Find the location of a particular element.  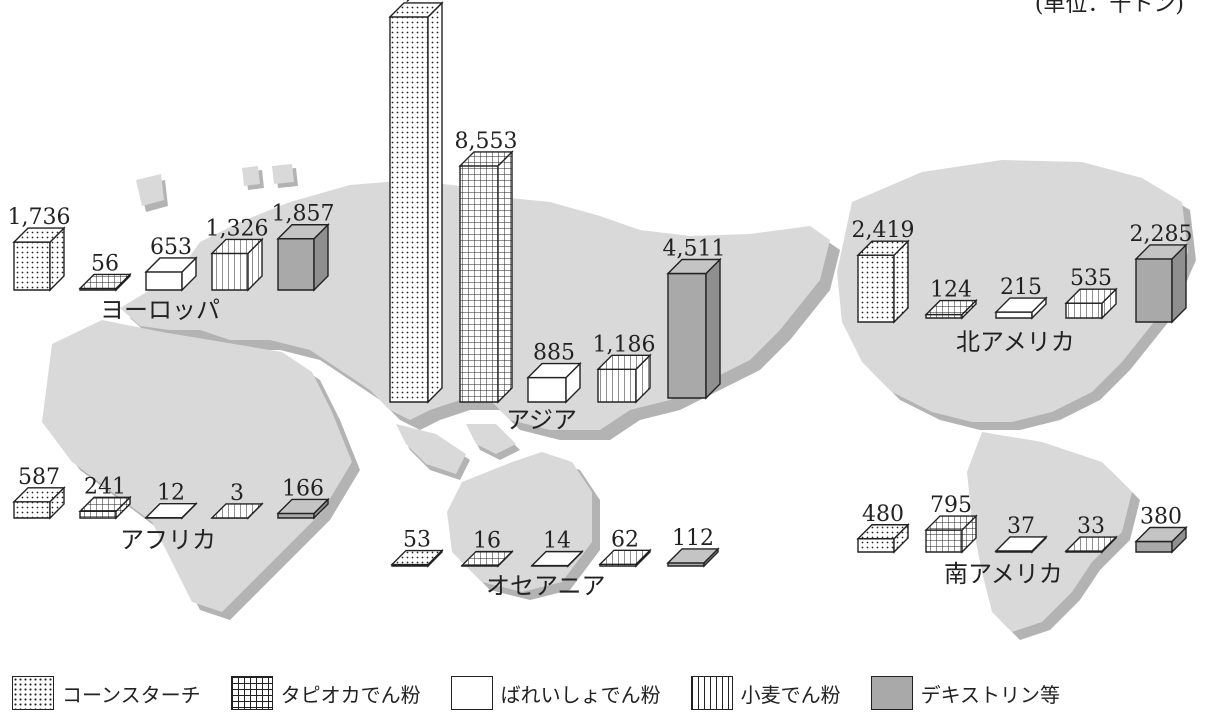

bar-corn-side is located at coordinates (435, 202).